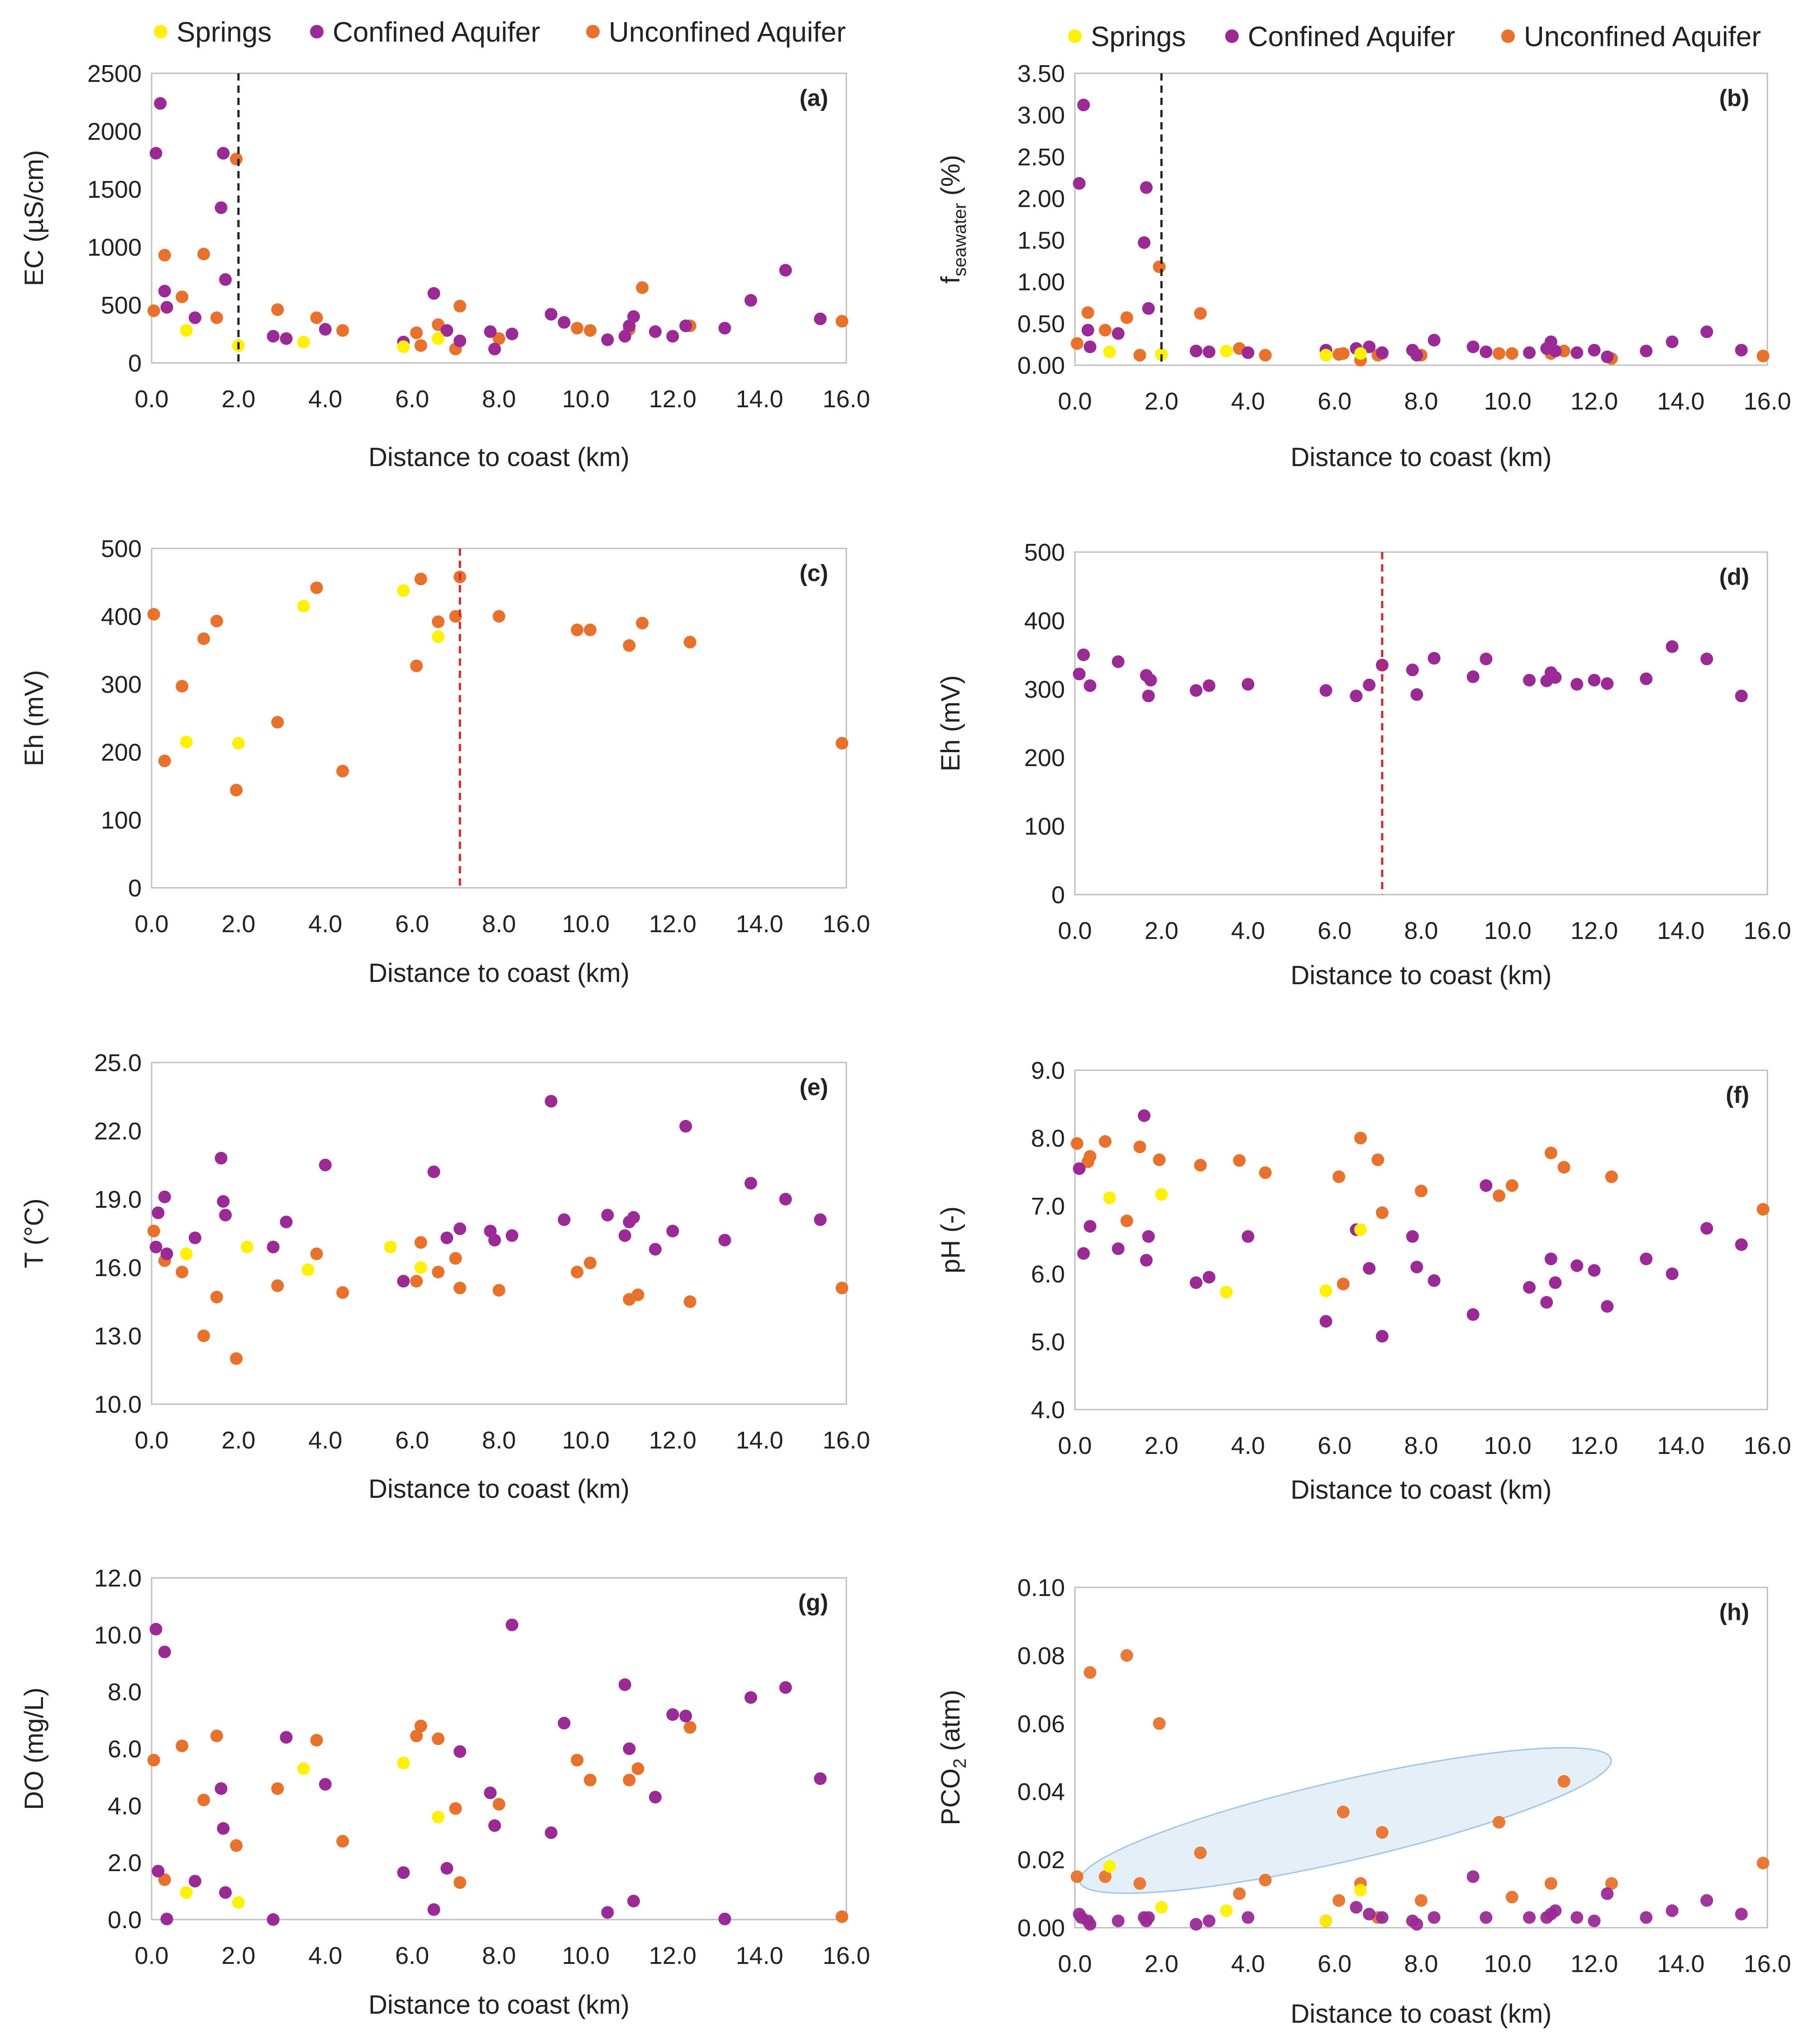 The width and height of the screenshot is (1809, 2044). I want to click on g-panel-label: (g), so click(813, 1603).